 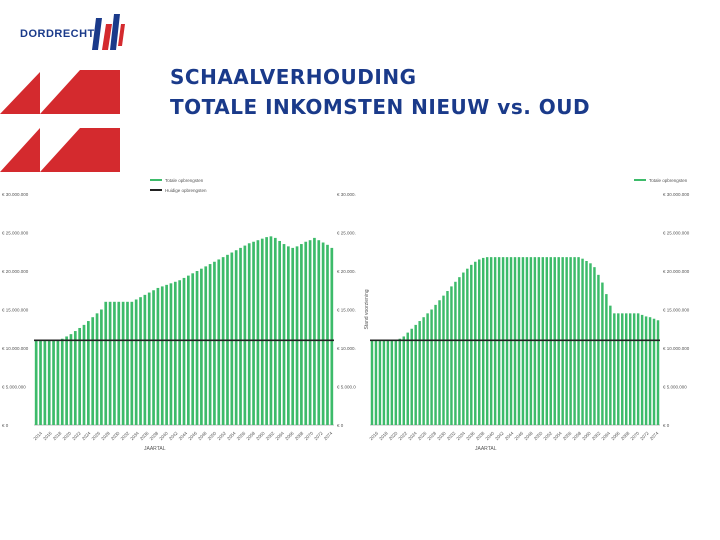 I want to click on x-tick-label: 2030, so click(x=441, y=435).